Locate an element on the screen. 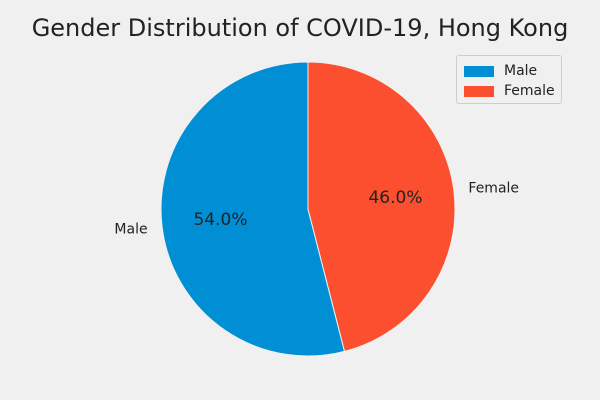  legend-label-female: Female is located at coordinates (529, 91).